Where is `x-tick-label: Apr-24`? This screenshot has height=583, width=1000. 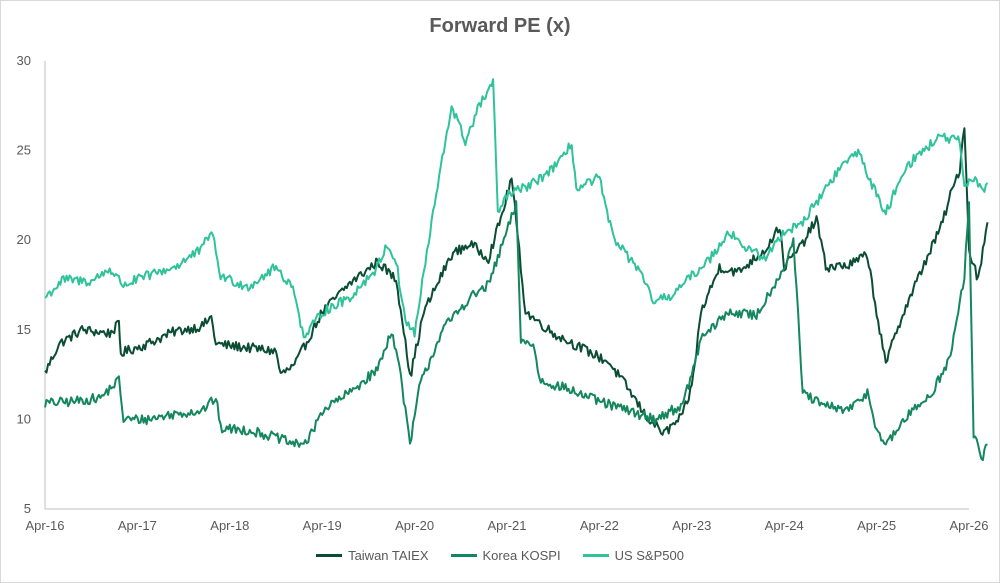 x-tick-label: Apr-24 is located at coordinates (784, 525).